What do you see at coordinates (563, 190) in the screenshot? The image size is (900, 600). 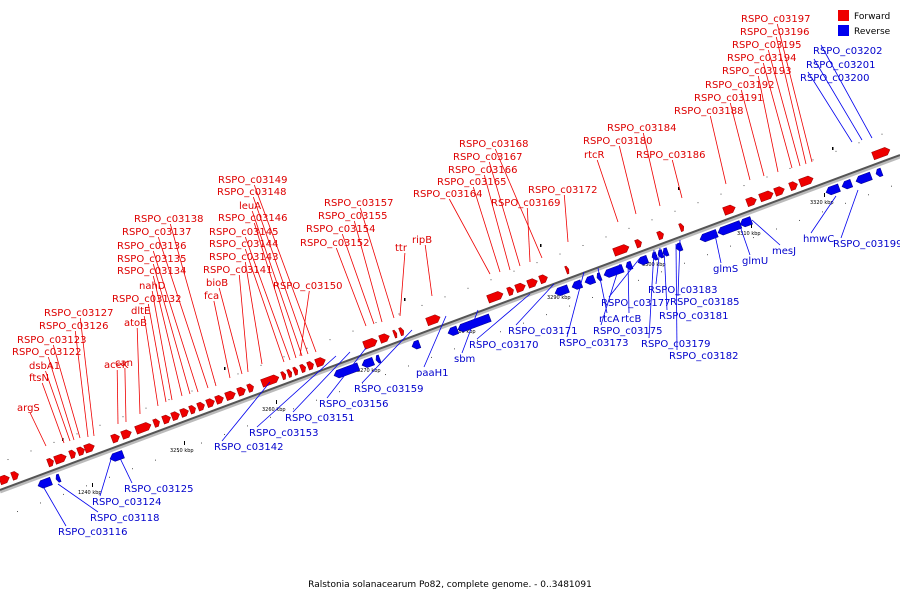 I see `forward-gene-label: RSPO_c03172` at bounding box center [563, 190].